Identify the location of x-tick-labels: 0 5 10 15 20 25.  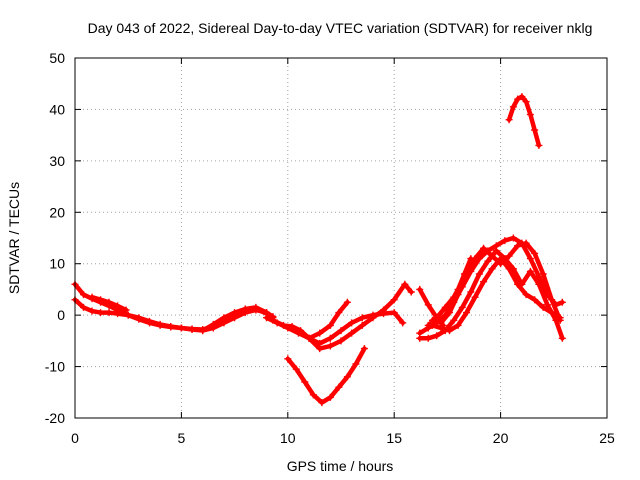
(343, 438).